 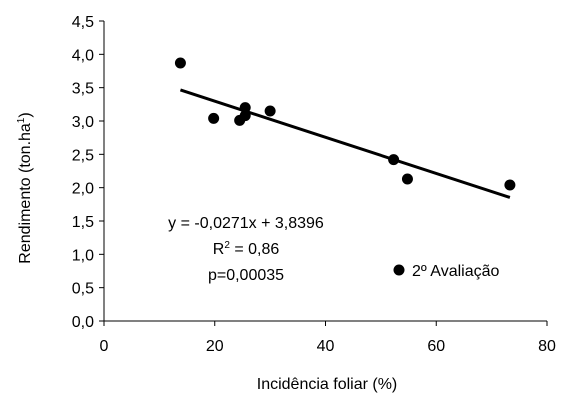 I want to click on y-axis-label: Rendimento (ton.ha1), so click(x=25, y=187).